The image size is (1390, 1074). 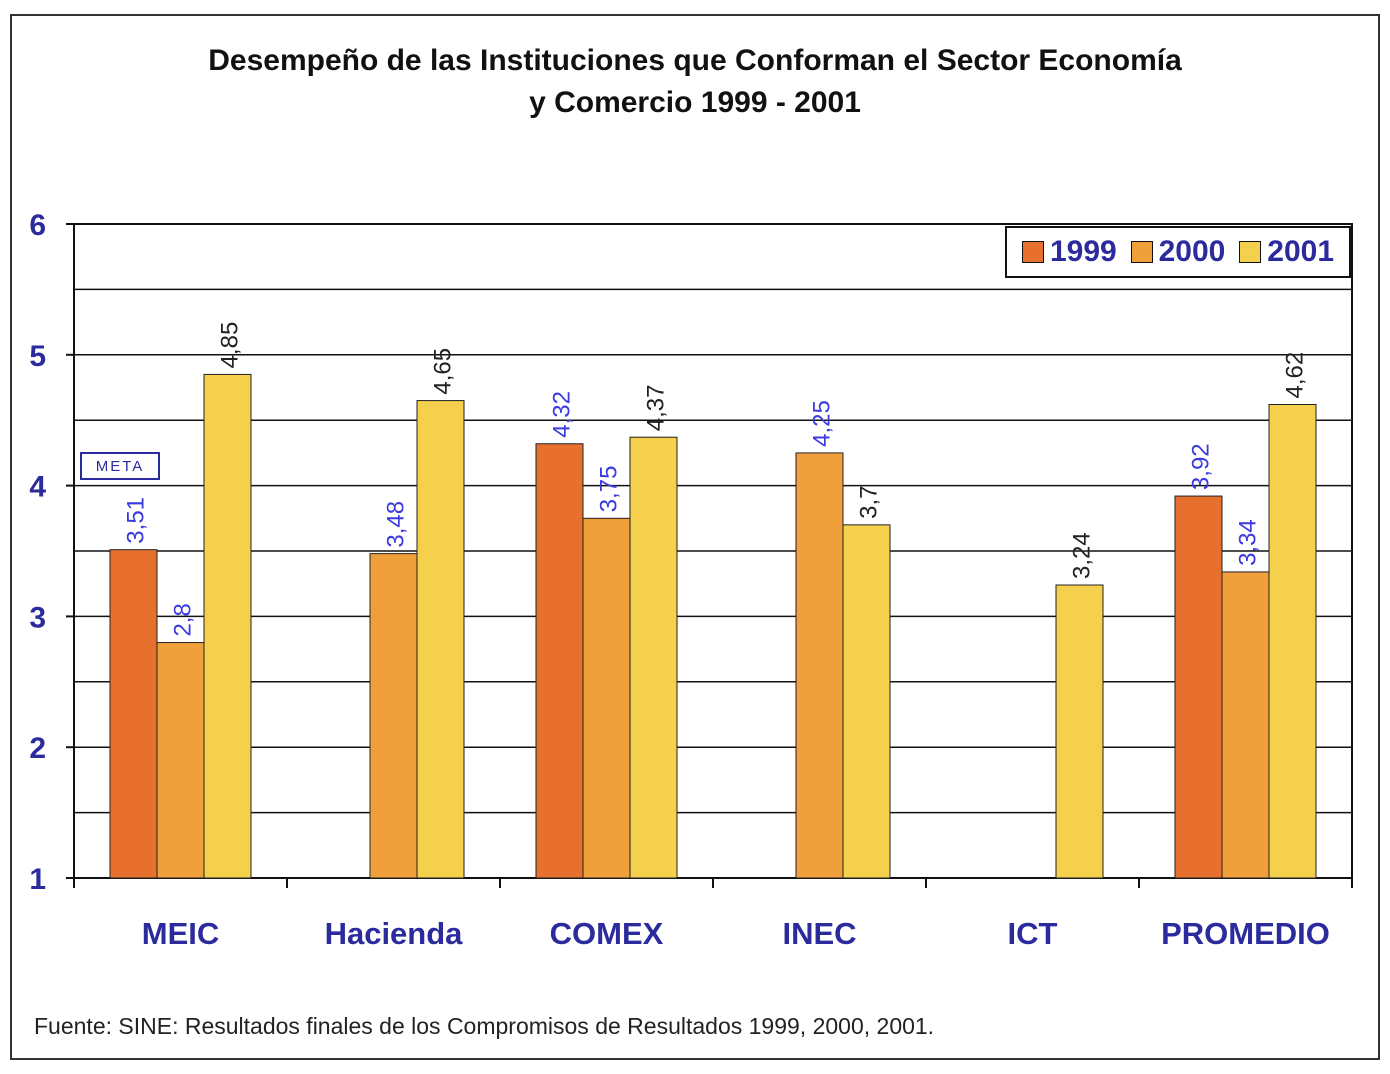 What do you see at coordinates (120, 466) in the screenshot?
I see `meta-annotation: META` at bounding box center [120, 466].